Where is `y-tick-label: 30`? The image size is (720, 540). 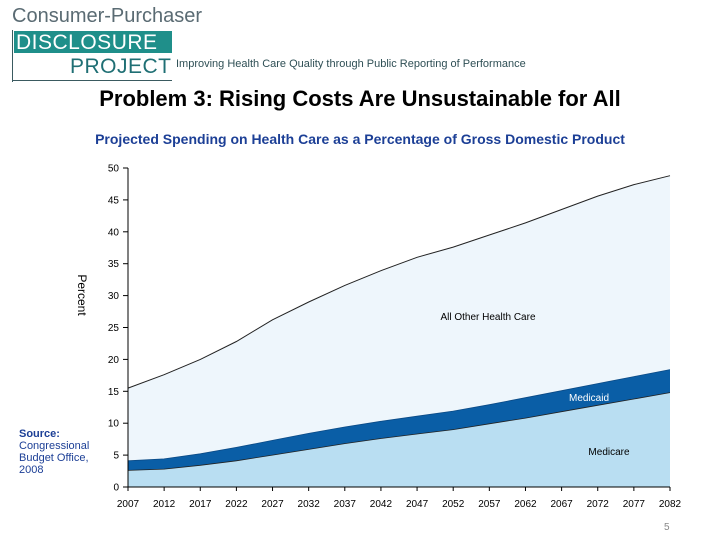 y-tick-label: 30 is located at coordinates (114, 296).